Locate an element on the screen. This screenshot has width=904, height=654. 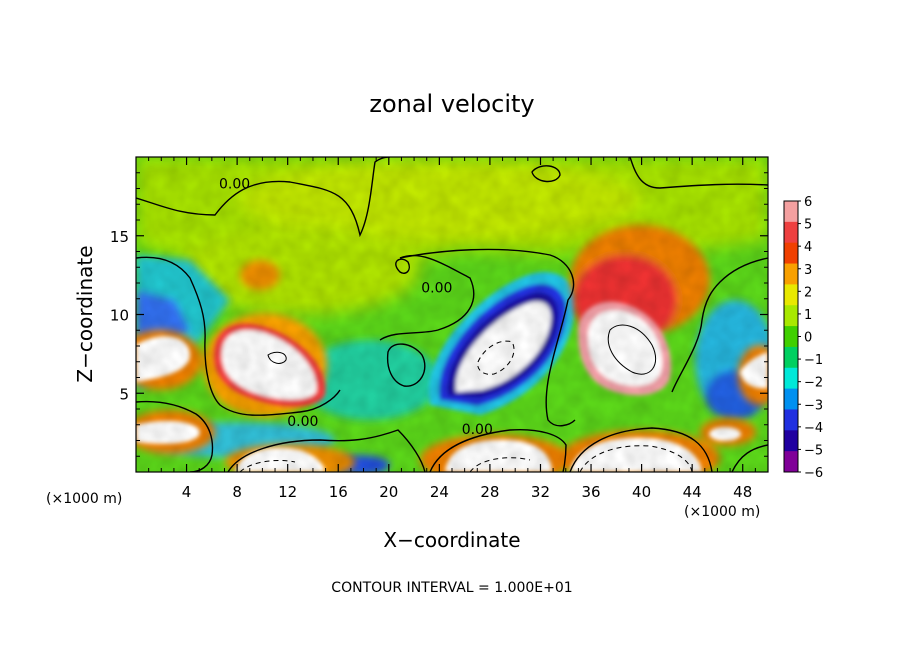
x-tick-label: 28 is located at coordinates (489, 492).